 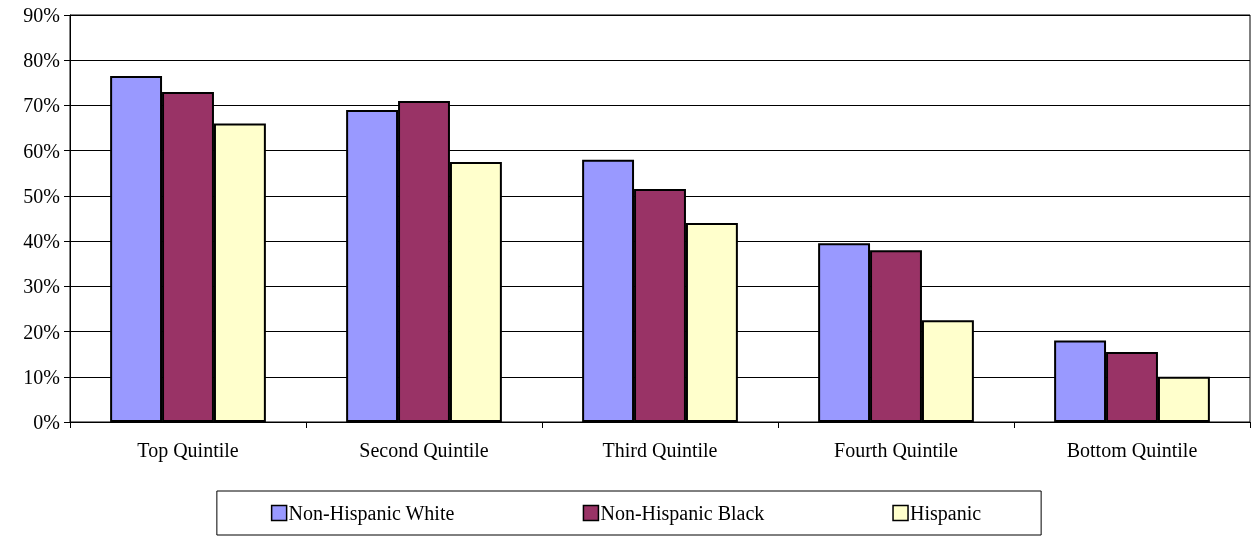 What do you see at coordinates (41, 105) in the screenshot?
I see `y-tick-label: 70%` at bounding box center [41, 105].